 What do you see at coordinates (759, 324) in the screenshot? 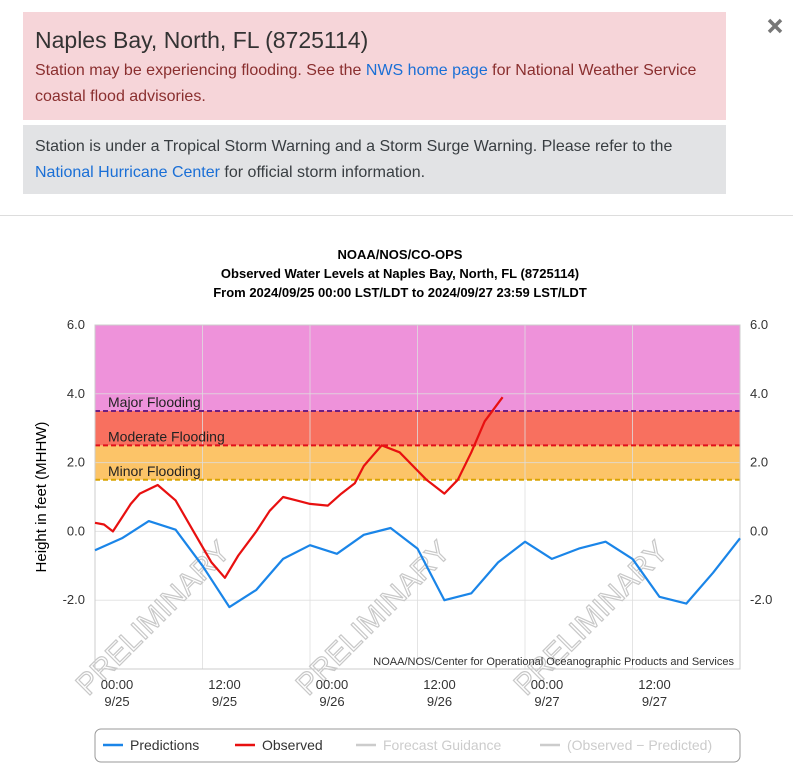
I see `y2-tick-label: 6.0` at bounding box center [759, 324].